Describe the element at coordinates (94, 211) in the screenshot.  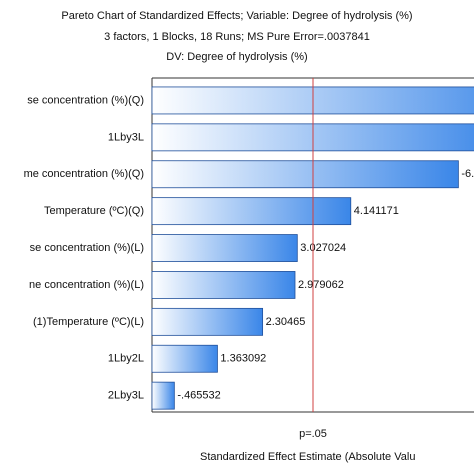
I see `y-tick-label: Temperature (ºC)(Q)` at that location.